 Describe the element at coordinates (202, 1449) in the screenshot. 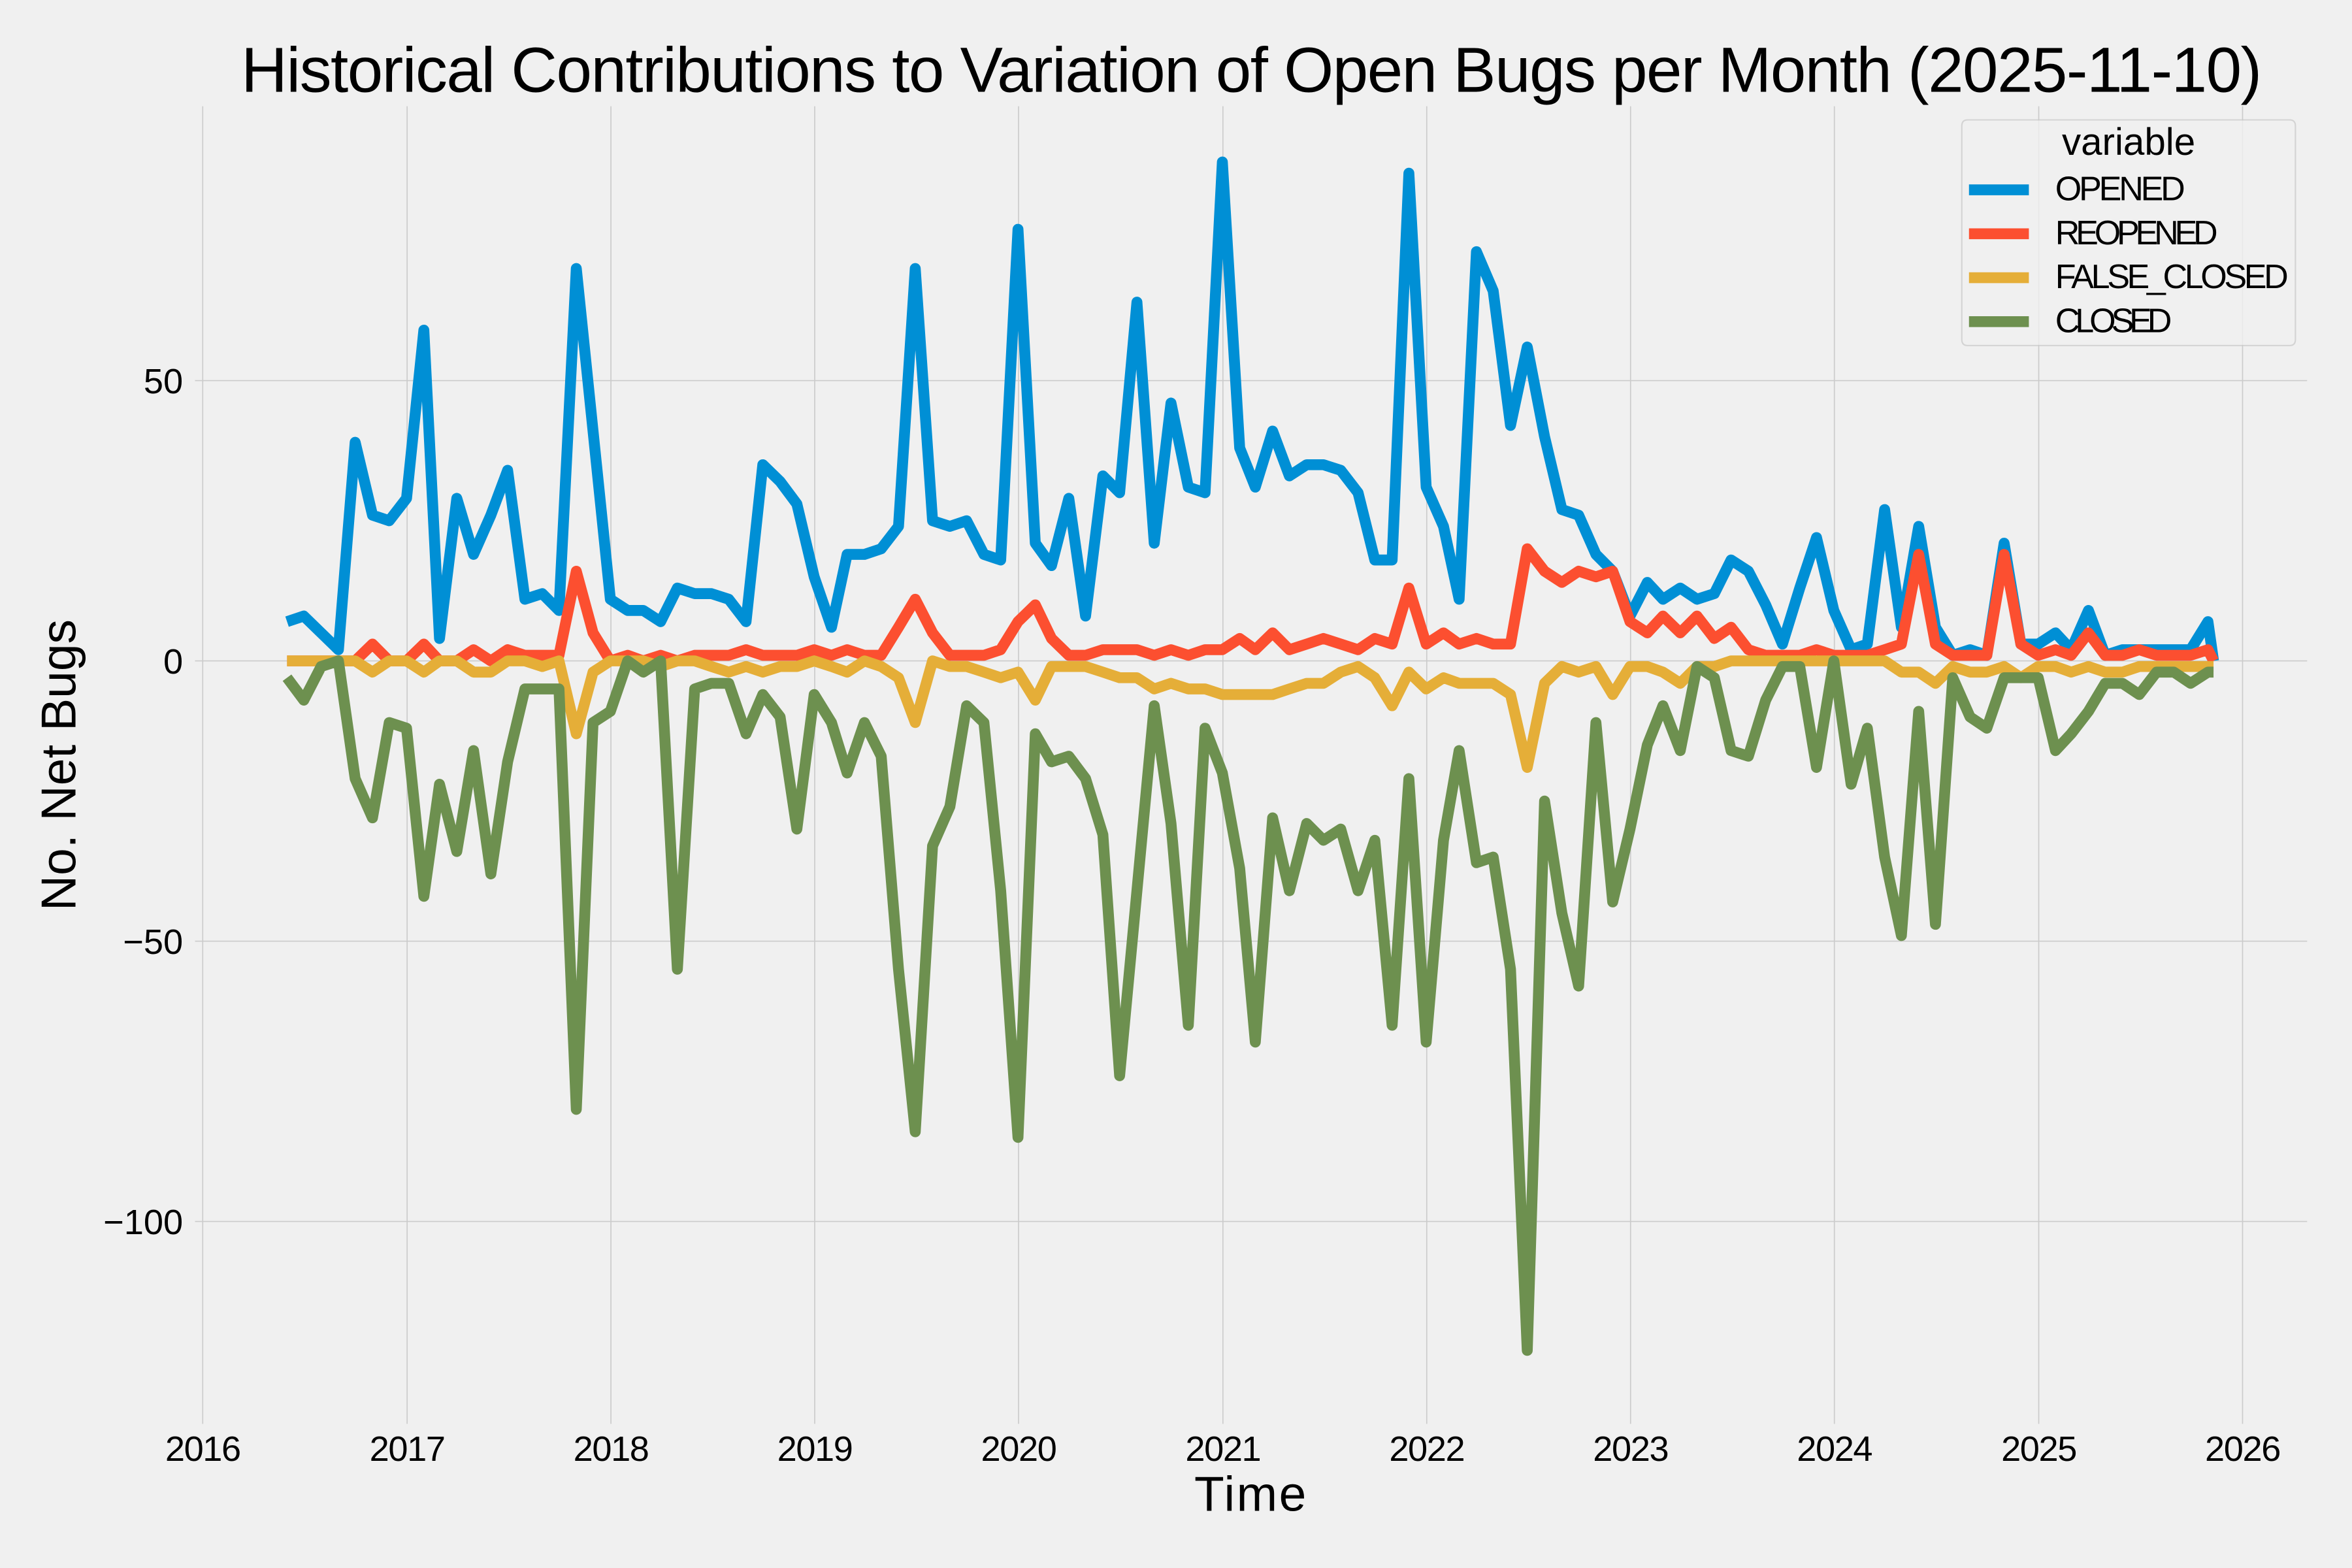

I see `svg-text: 2016` at that location.